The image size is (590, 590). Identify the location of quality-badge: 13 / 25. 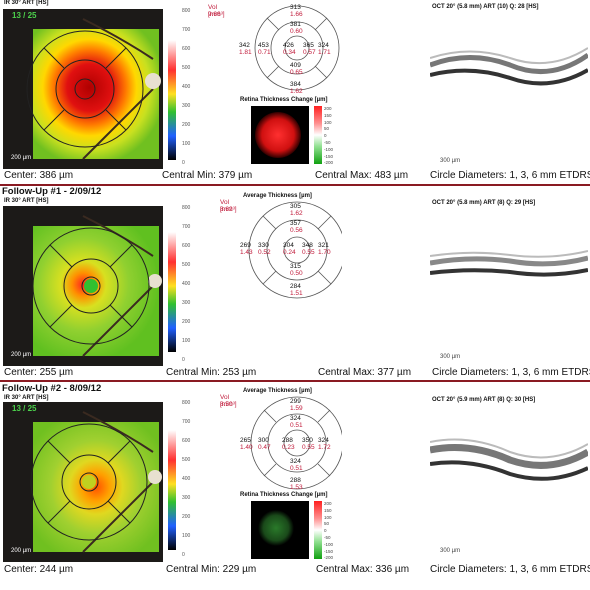
(24, 15).